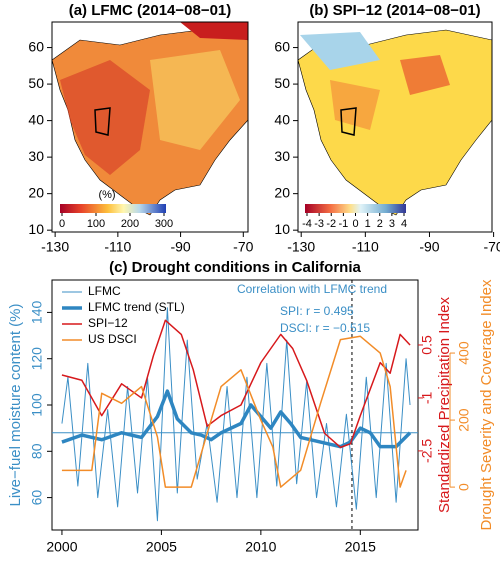 This screenshot has width=500, height=563. Describe the element at coordinates (392, 224) in the screenshot. I see `colorbar-tick-label: 3` at that location.